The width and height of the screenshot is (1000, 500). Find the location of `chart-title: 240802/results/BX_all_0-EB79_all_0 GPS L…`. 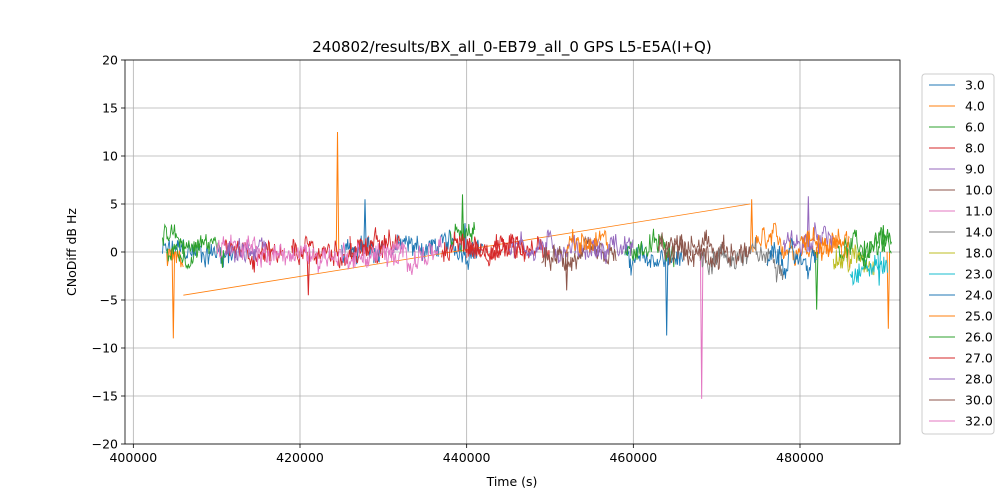

chart-title: 240802/results/BX_all_0-EB79_all_0 GPS L… is located at coordinates (511, 47).